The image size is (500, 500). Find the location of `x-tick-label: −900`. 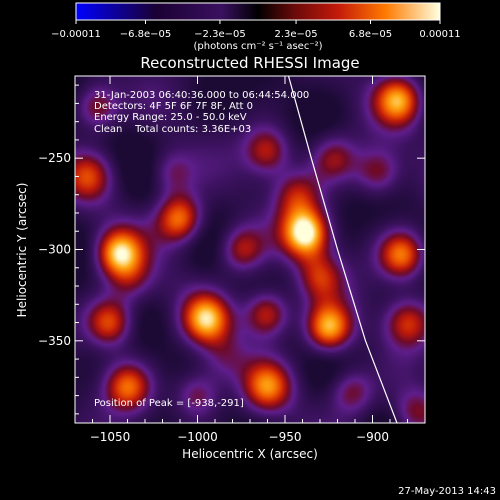

x-tick-label: −900 is located at coordinates (372, 437).